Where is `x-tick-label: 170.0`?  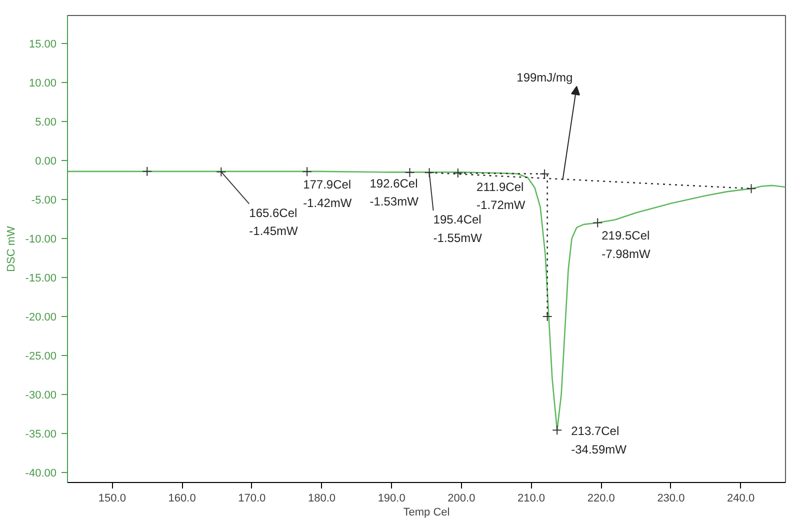
x-tick-label: 170.0 is located at coordinates (252, 498).